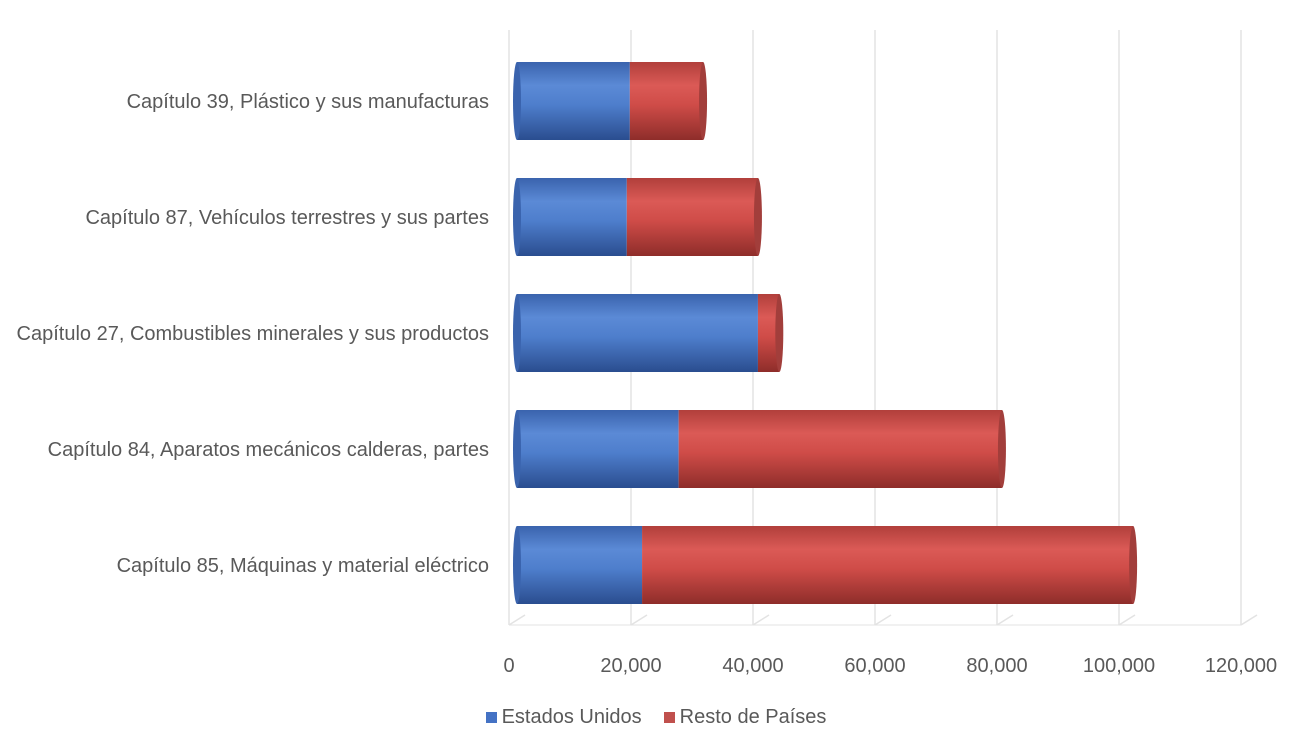 The width and height of the screenshot is (1312, 736). What do you see at coordinates (753, 717) in the screenshot?
I see `legend-label-resto-de-paises: Resto de Países` at bounding box center [753, 717].